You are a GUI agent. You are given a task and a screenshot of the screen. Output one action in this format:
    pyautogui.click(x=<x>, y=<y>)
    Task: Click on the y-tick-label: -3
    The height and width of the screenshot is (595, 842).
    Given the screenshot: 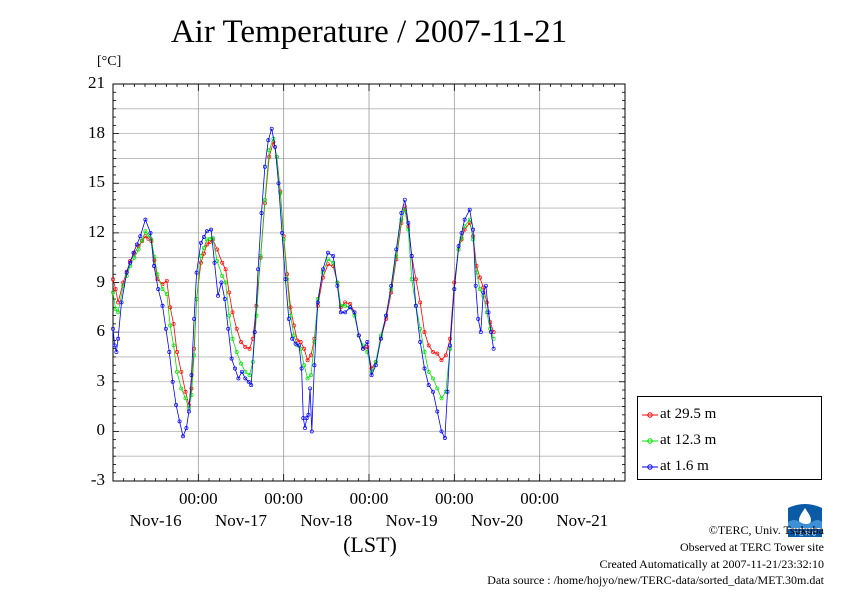 What is the action you would take?
    pyautogui.click(x=97, y=479)
    